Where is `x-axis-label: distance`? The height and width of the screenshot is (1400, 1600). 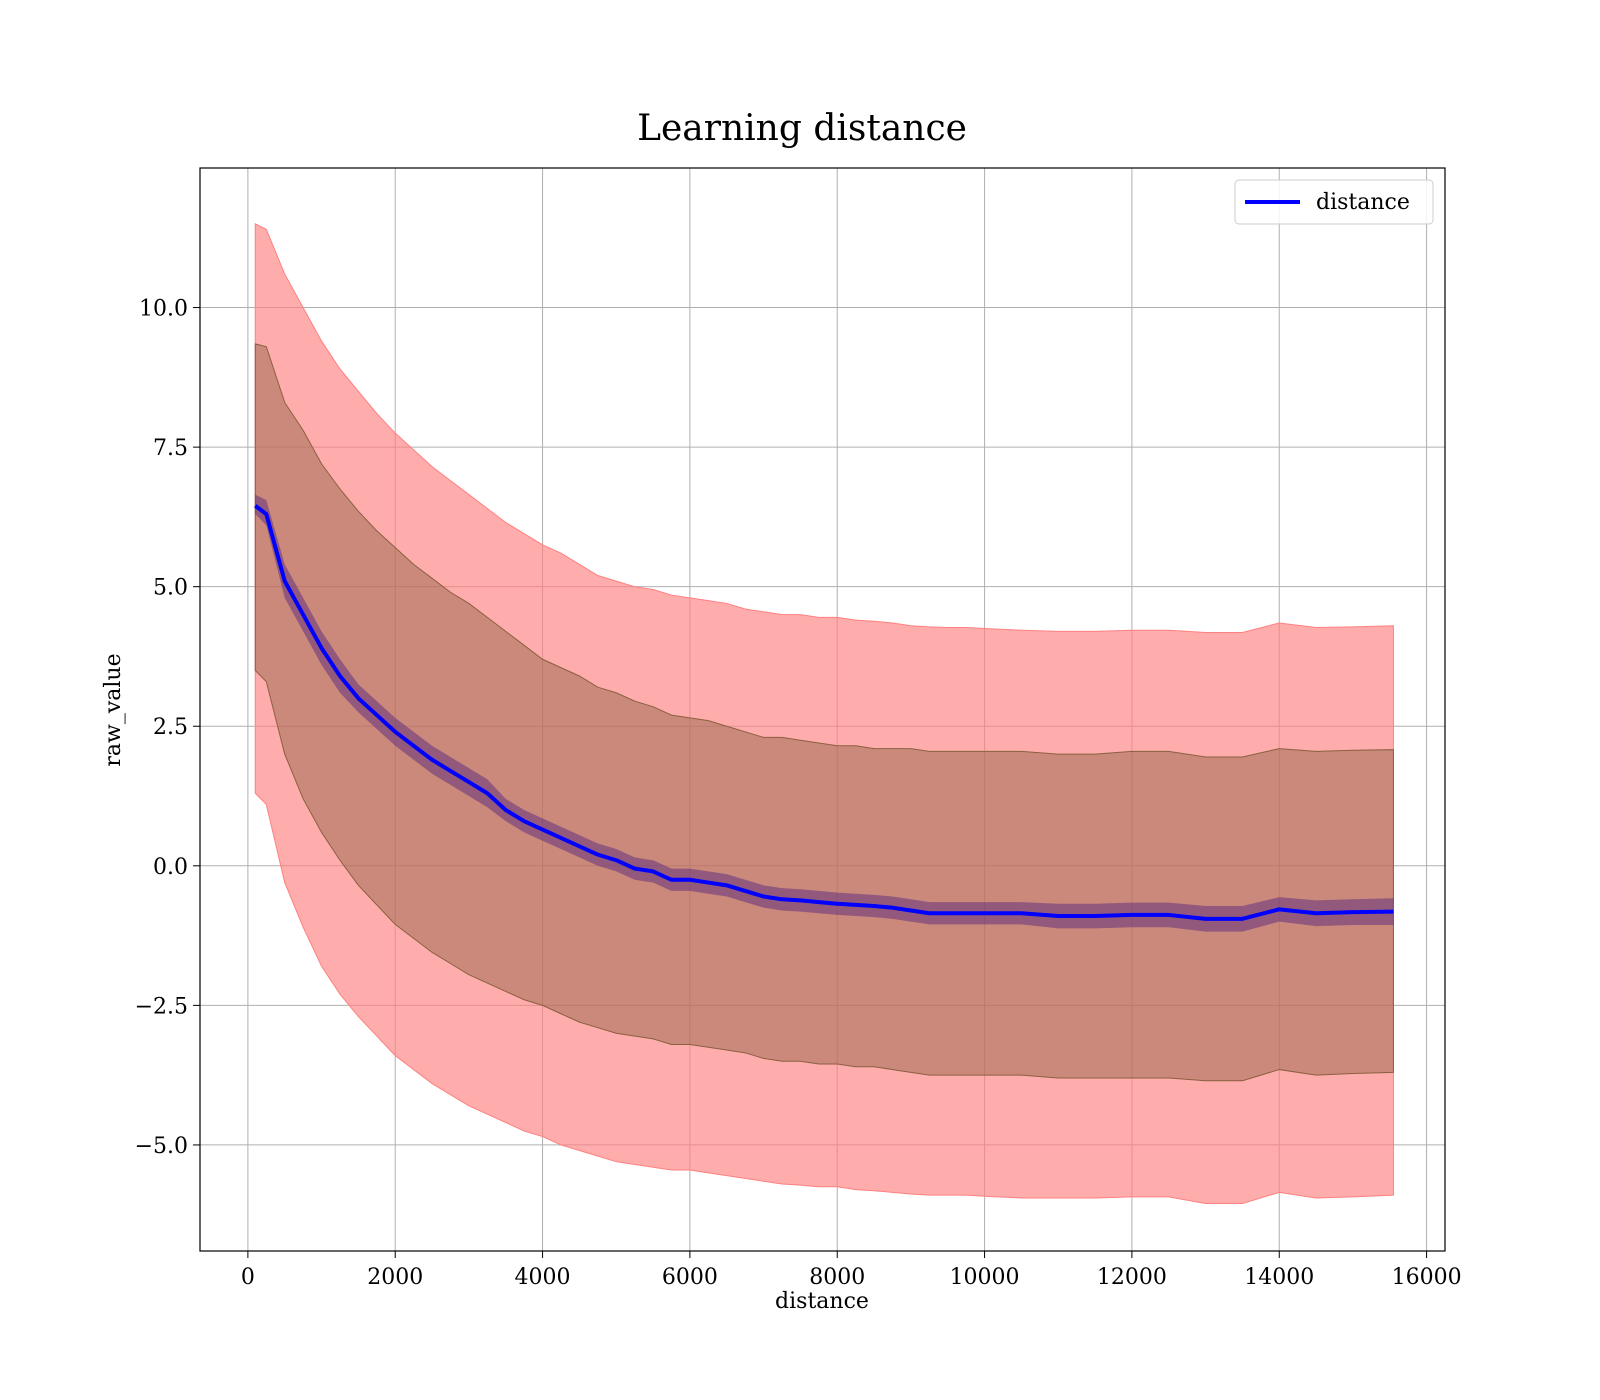
x-axis-label: distance is located at coordinates (822, 1301).